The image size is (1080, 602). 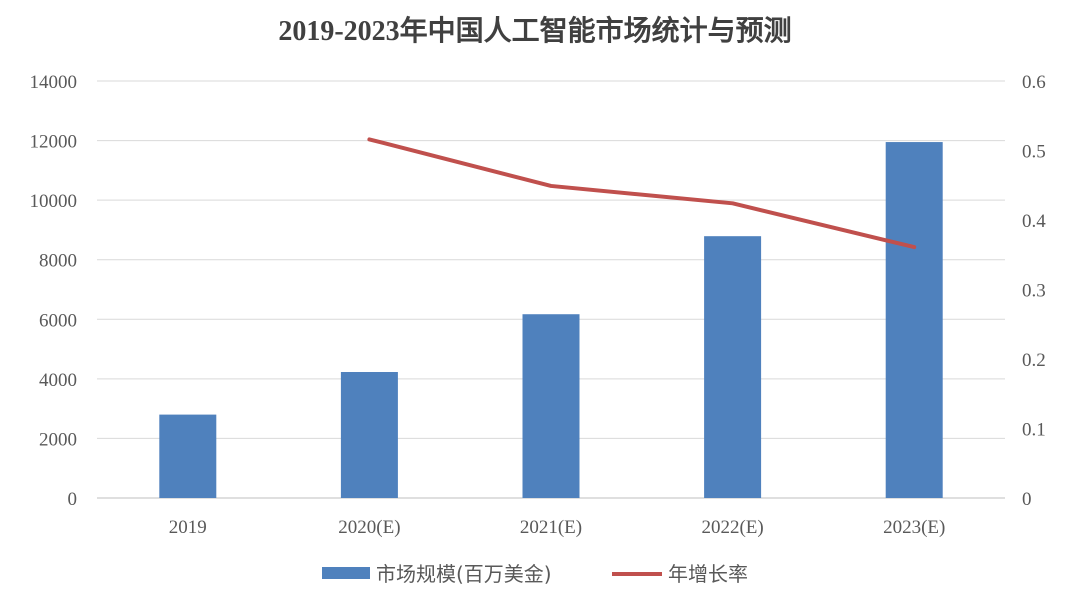 What do you see at coordinates (1034, 82) in the screenshot?
I see `right-tick-label: 0.6` at bounding box center [1034, 82].